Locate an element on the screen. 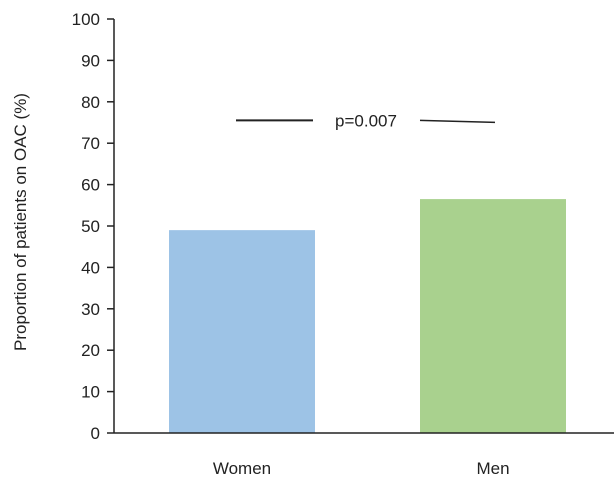 The width and height of the screenshot is (616, 478). bar-men is located at coordinates (493, 316).